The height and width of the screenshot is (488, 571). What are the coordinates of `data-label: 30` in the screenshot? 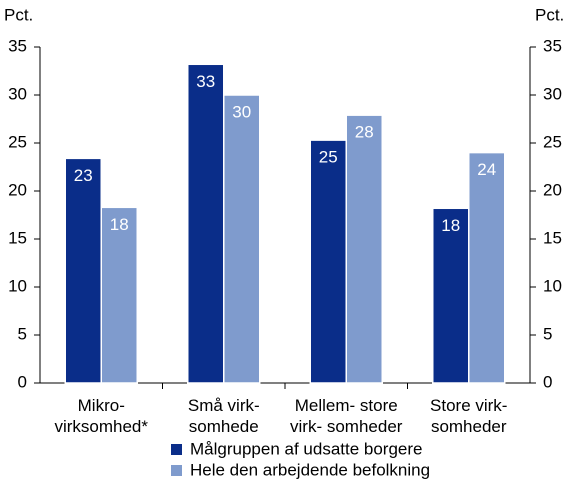 It's located at (241, 111).